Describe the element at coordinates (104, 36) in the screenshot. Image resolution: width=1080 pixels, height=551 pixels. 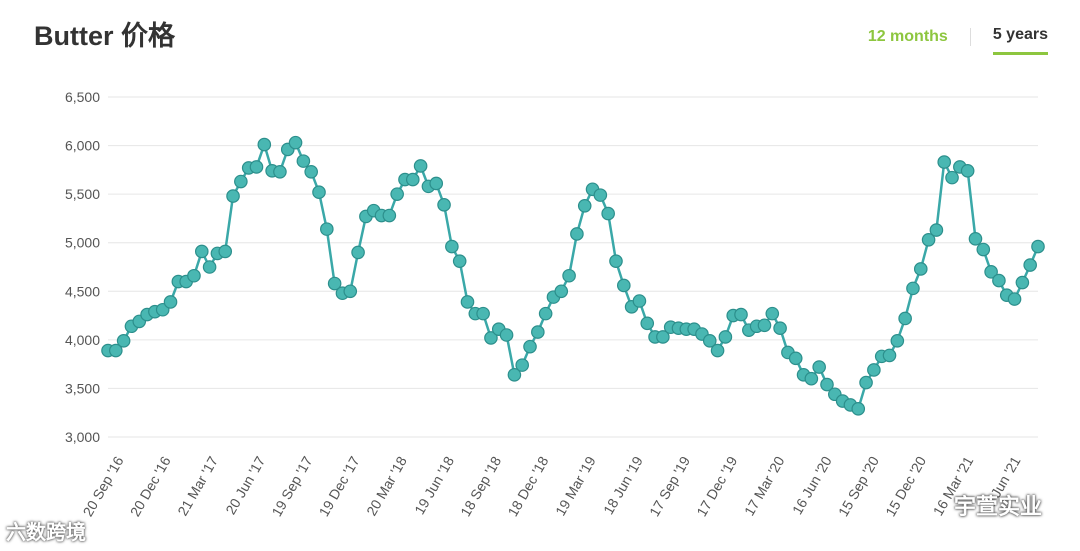
I see `page-title: Butter 价格` at that location.